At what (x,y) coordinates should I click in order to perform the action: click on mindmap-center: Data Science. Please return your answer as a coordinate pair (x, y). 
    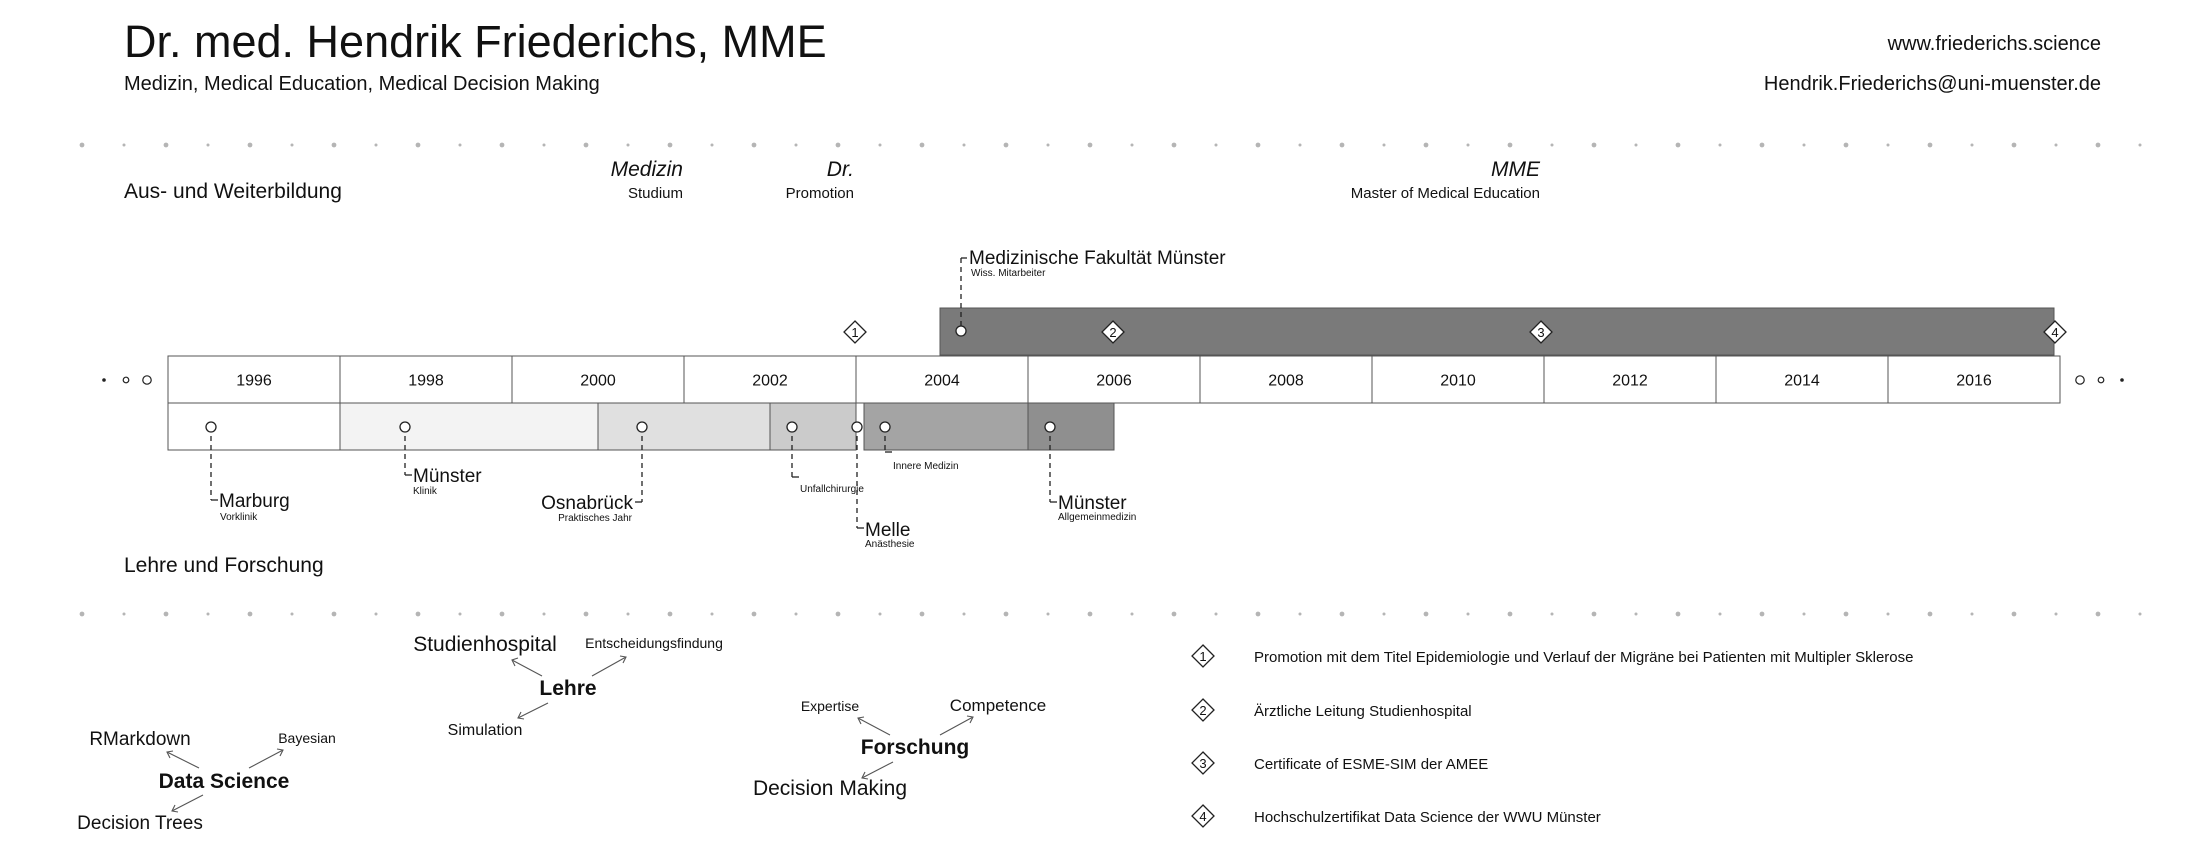
    Looking at the image, I should click on (224, 781).